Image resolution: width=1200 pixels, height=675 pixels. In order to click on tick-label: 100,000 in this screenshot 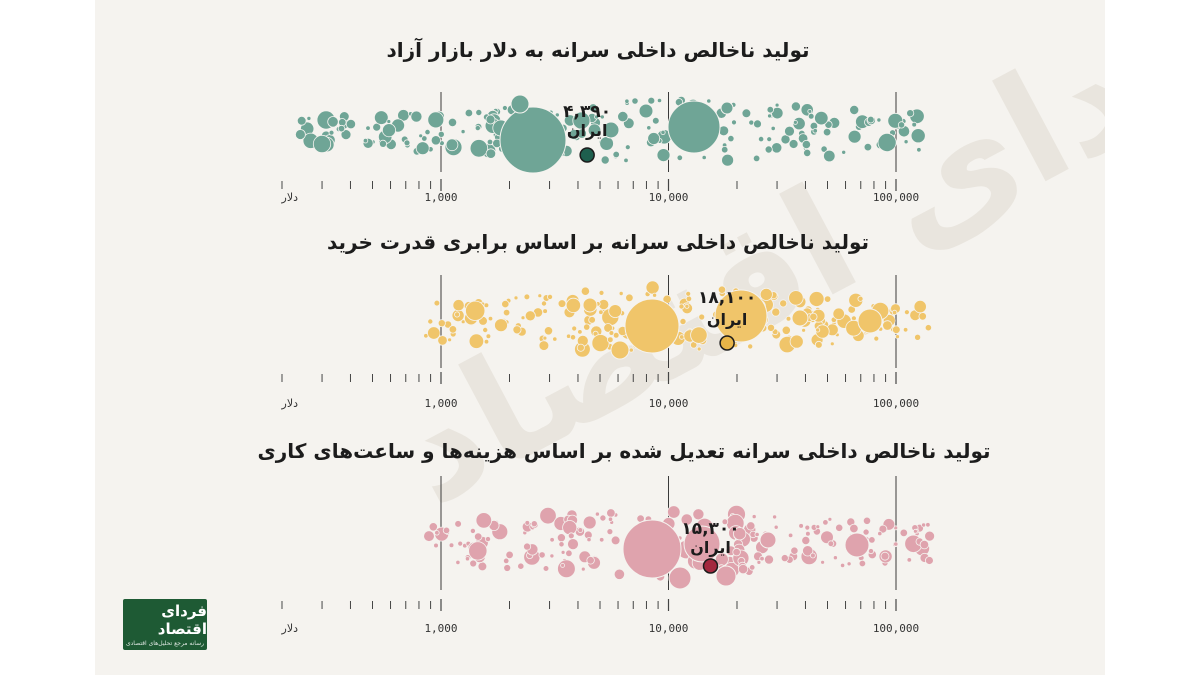, I will do `click(896, 628)`.